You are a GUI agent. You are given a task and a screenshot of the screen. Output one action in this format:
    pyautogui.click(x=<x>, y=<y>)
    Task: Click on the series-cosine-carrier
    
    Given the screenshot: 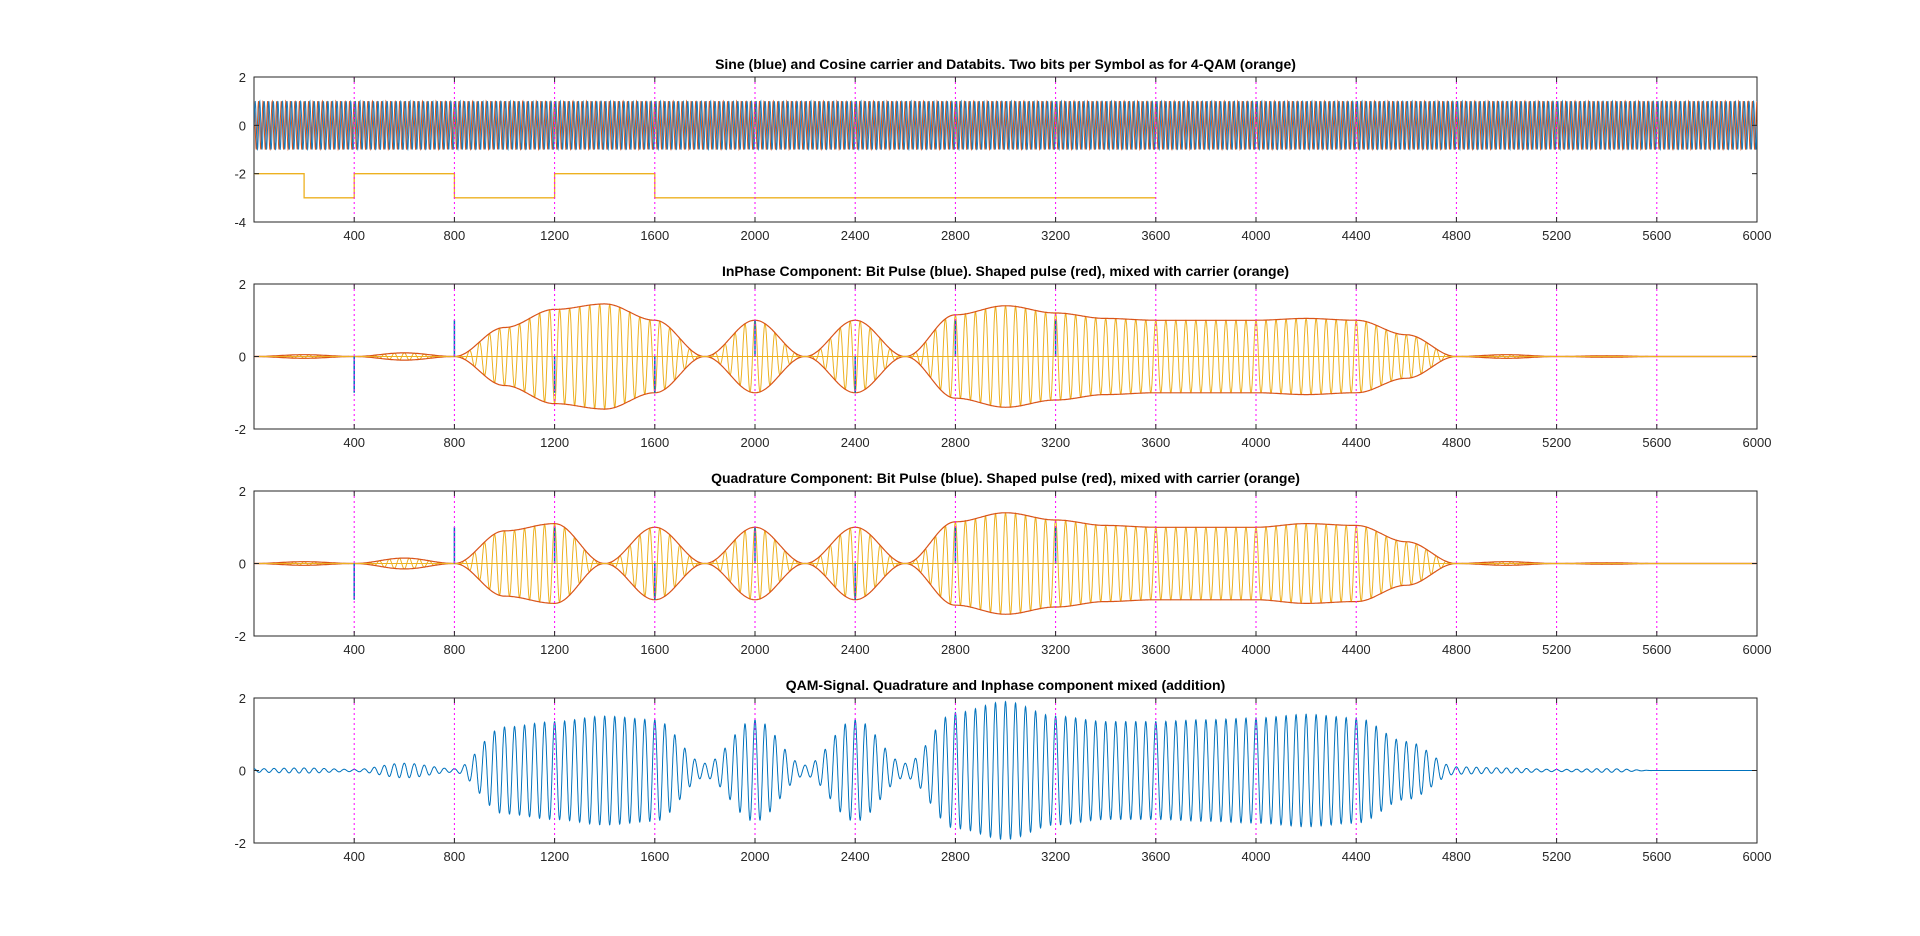 What is the action you would take?
    pyautogui.click(x=1005, y=125)
    